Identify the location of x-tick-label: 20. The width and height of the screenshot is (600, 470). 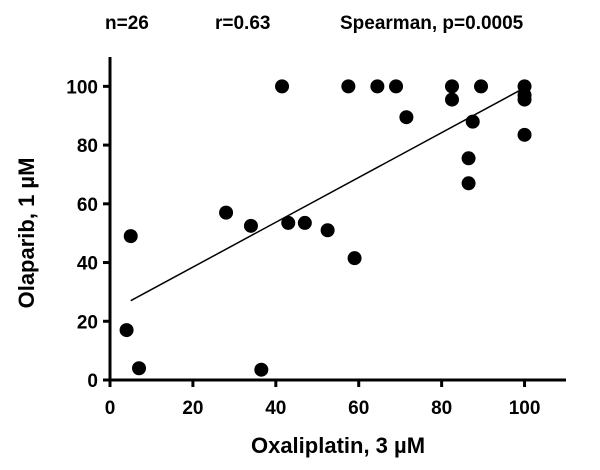
(192, 408).